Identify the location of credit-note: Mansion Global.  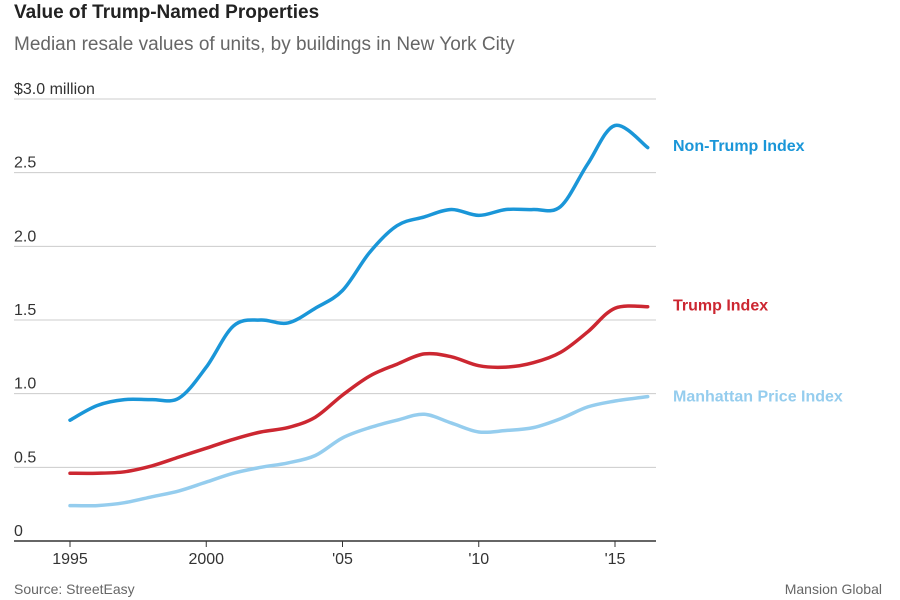
(833, 589).